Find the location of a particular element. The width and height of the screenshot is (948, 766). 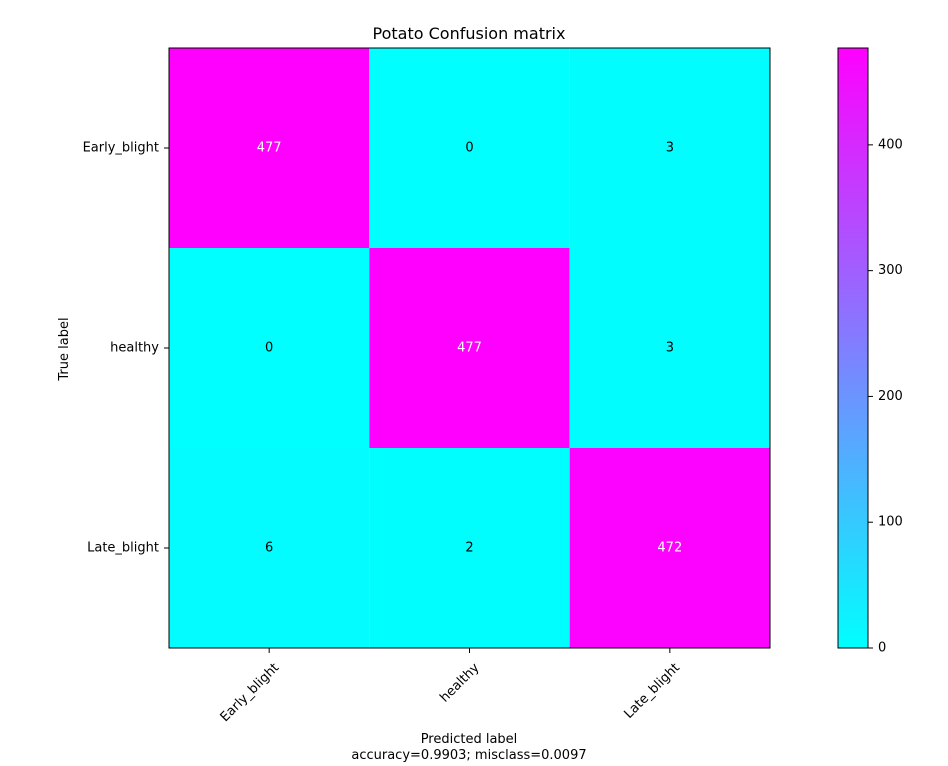

heatmap-cell-label: 472 is located at coordinates (669, 548).